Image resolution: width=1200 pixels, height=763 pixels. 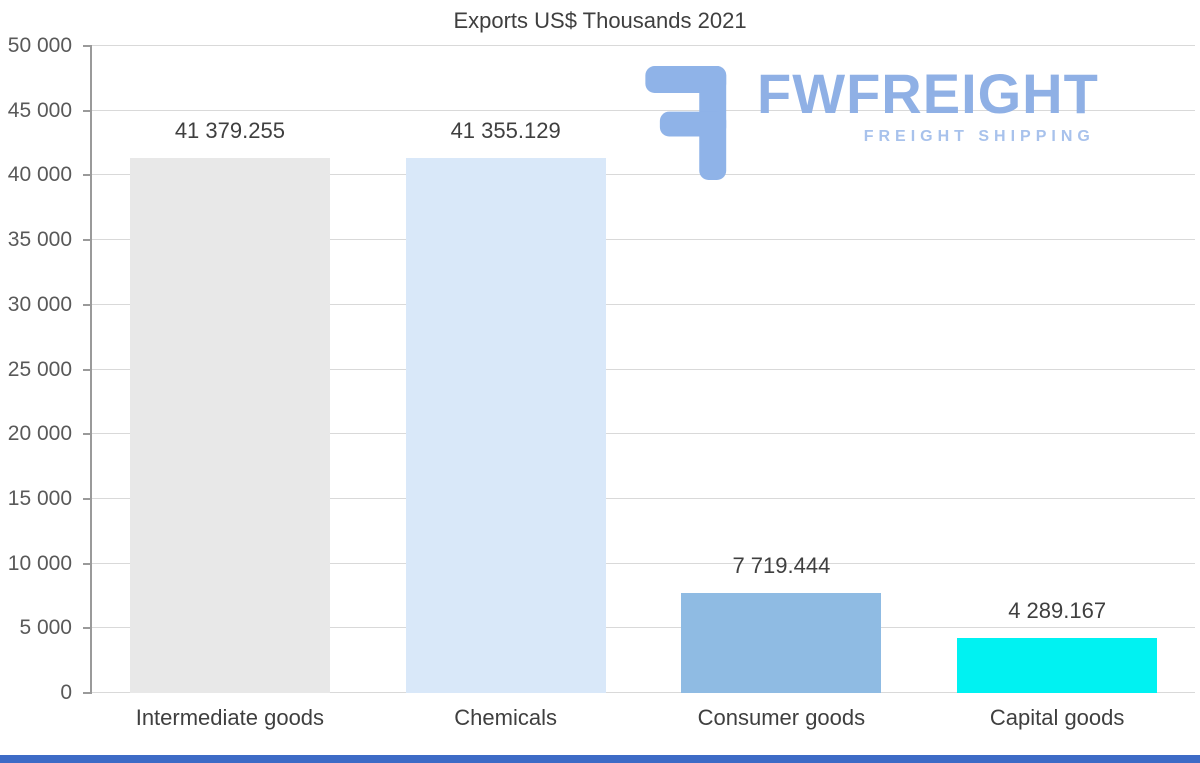 I want to click on x-axis-label: Capital goods, so click(x=1057, y=717).